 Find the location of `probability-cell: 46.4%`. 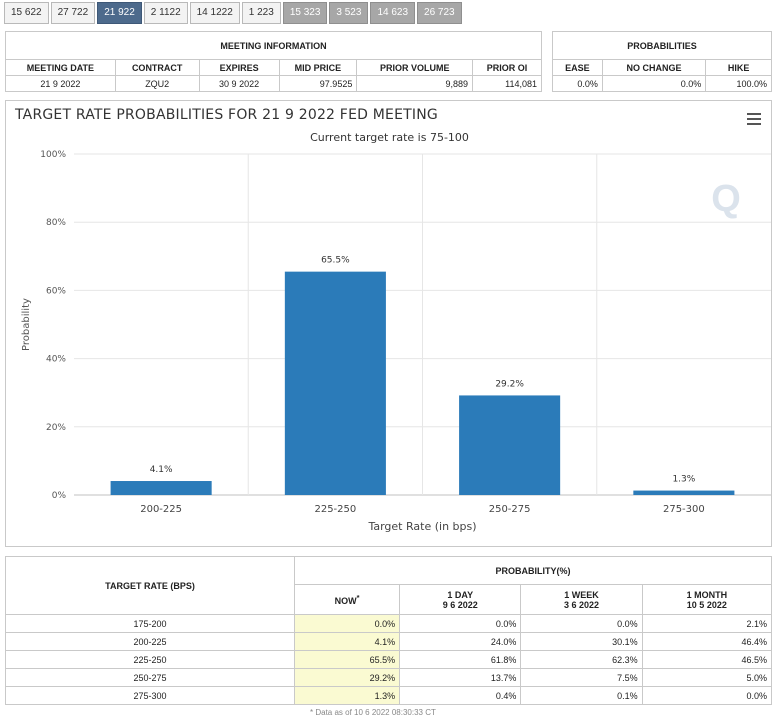

probability-cell: 46.4% is located at coordinates (707, 641).